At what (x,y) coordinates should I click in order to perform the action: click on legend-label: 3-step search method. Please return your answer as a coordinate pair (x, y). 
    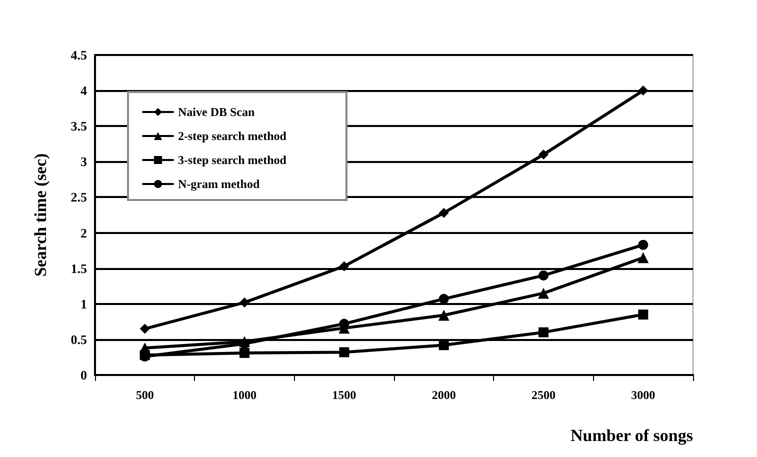
    Looking at the image, I should click on (232, 160).